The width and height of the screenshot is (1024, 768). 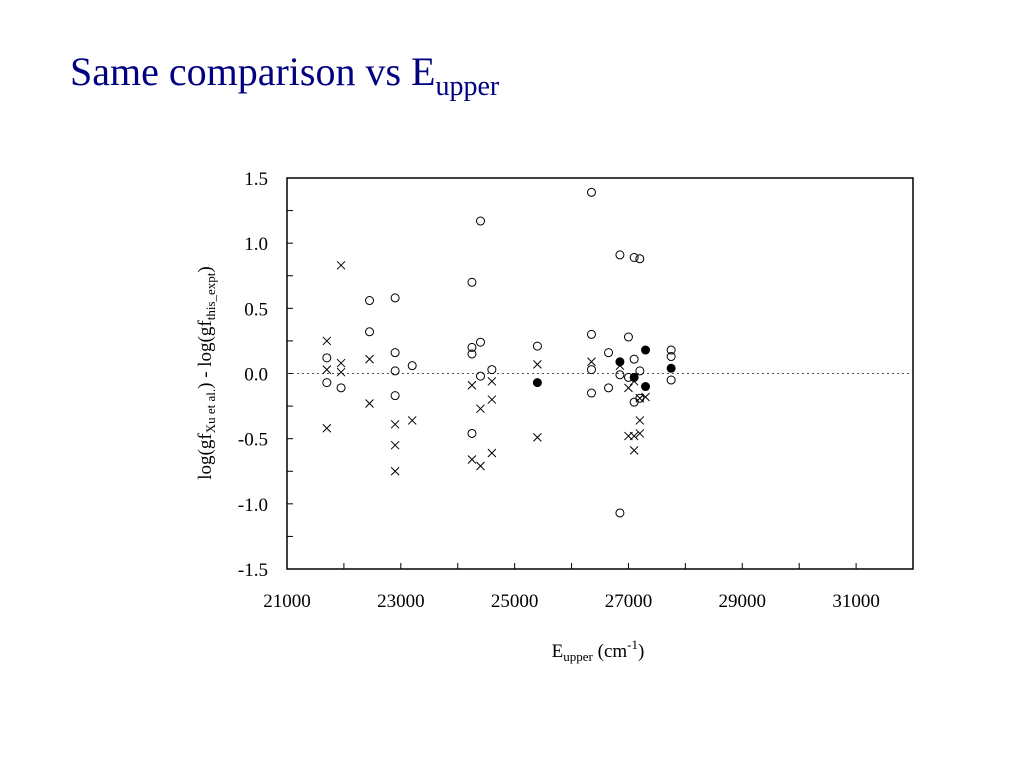 I want to click on y-tick-label: 0.0, so click(x=256, y=375).